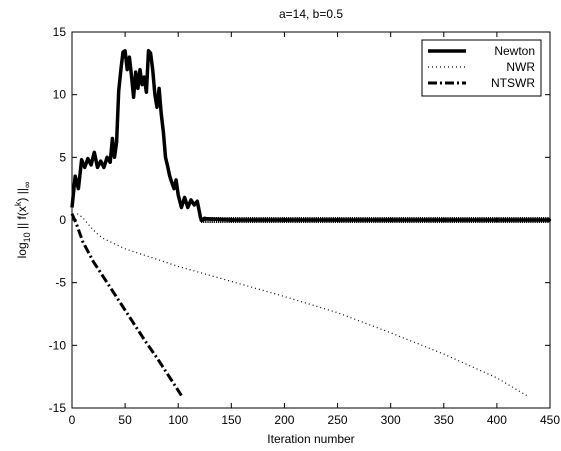 The height and width of the screenshot is (451, 561). Describe the element at coordinates (514, 51) in the screenshot. I see `legend-label-newton: Newton` at that location.